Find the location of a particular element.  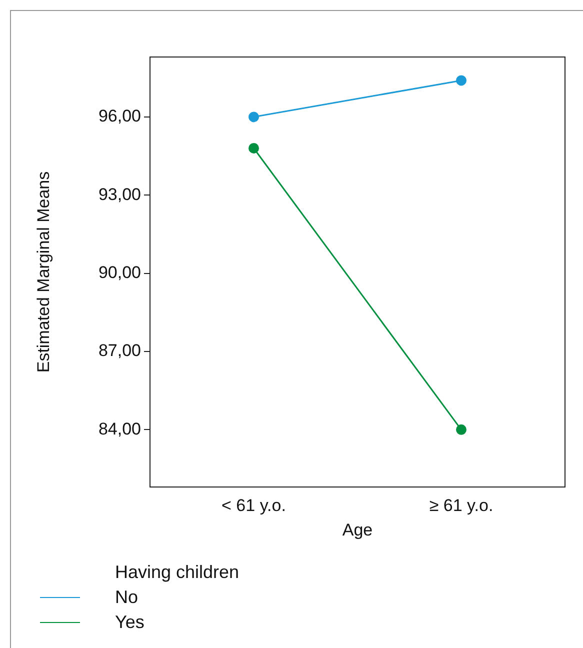

x-axis-title: Age is located at coordinates (357, 530).